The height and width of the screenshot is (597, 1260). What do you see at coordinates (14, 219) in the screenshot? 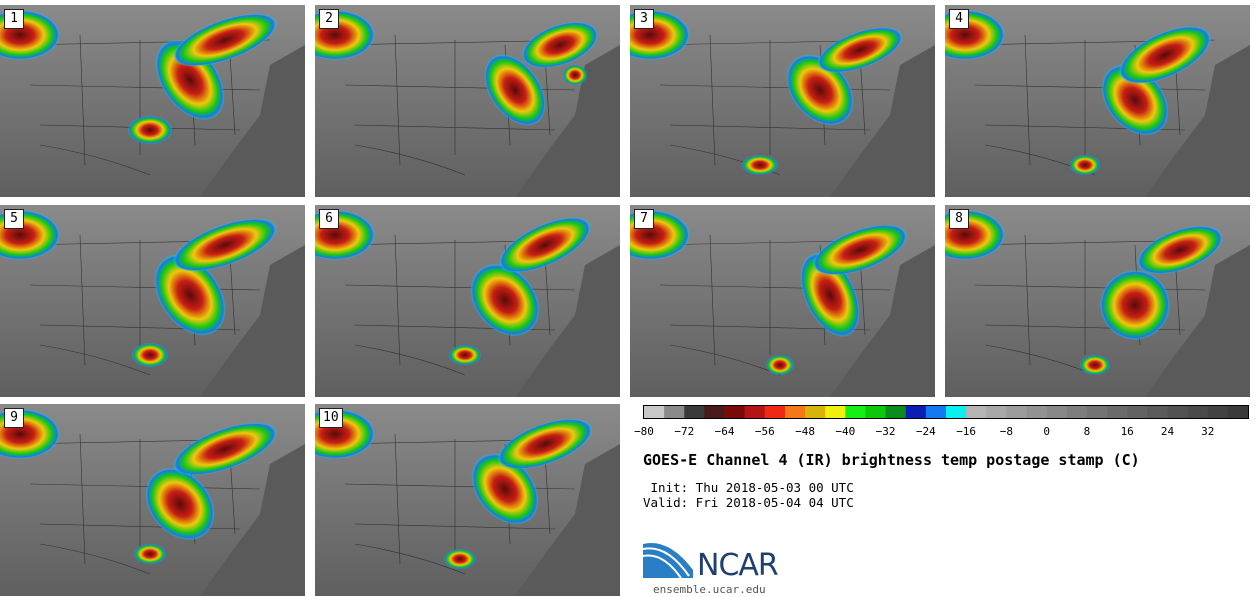
I see `panel-number: 5` at bounding box center [14, 219].